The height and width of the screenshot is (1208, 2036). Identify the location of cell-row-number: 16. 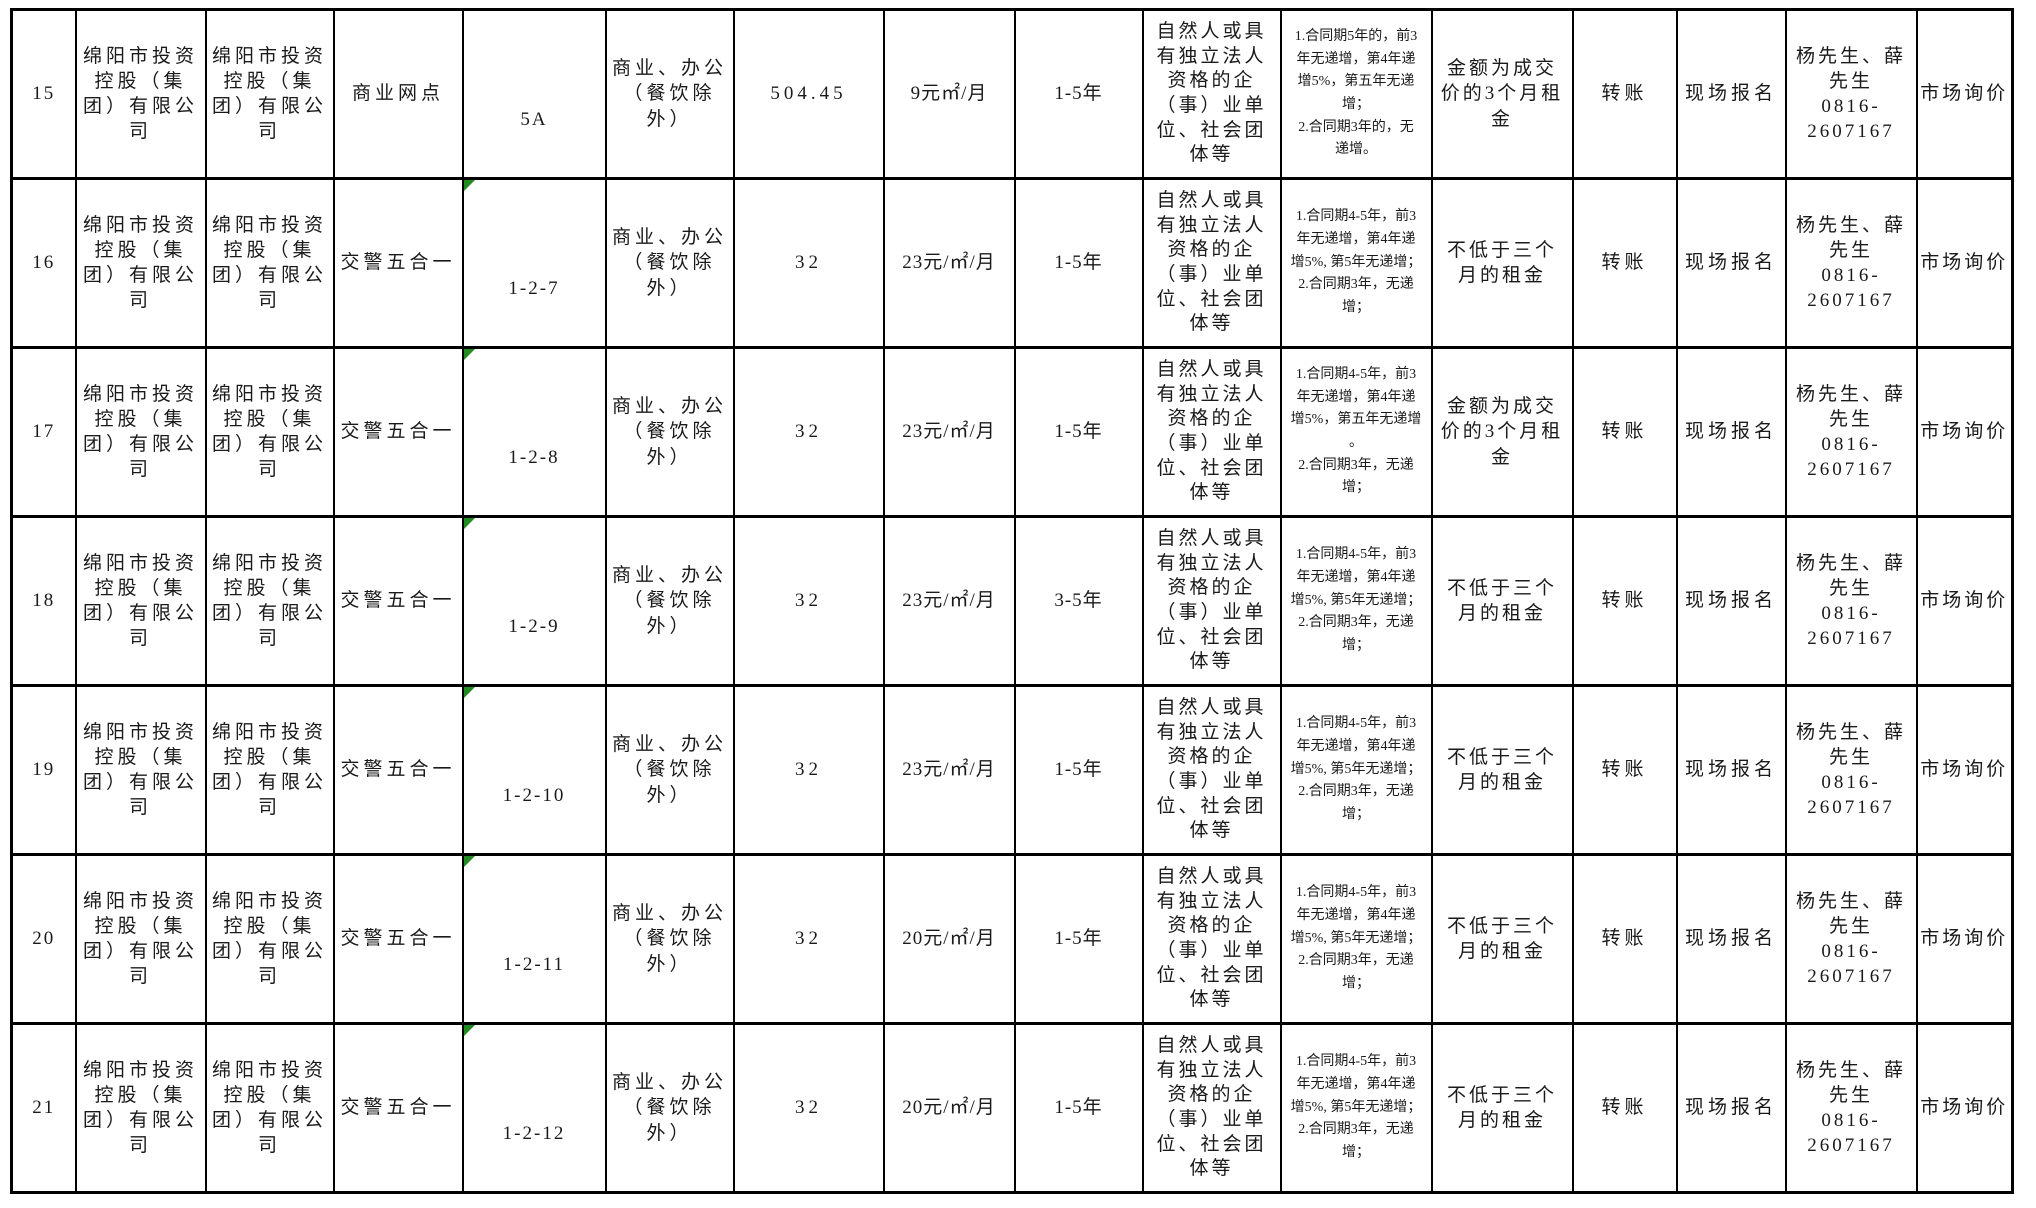
(43, 263).